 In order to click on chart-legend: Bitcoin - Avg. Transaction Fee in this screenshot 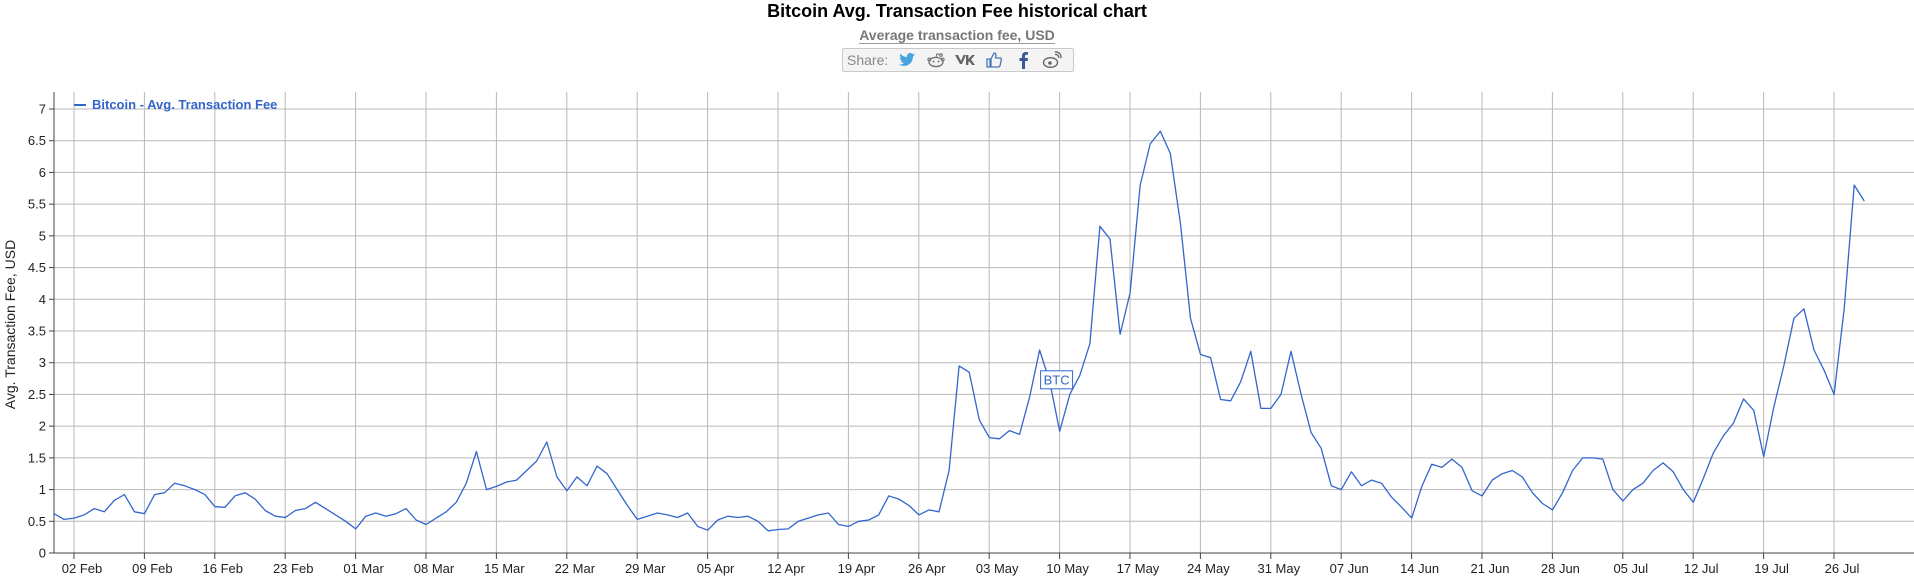, I will do `click(175, 104)`.